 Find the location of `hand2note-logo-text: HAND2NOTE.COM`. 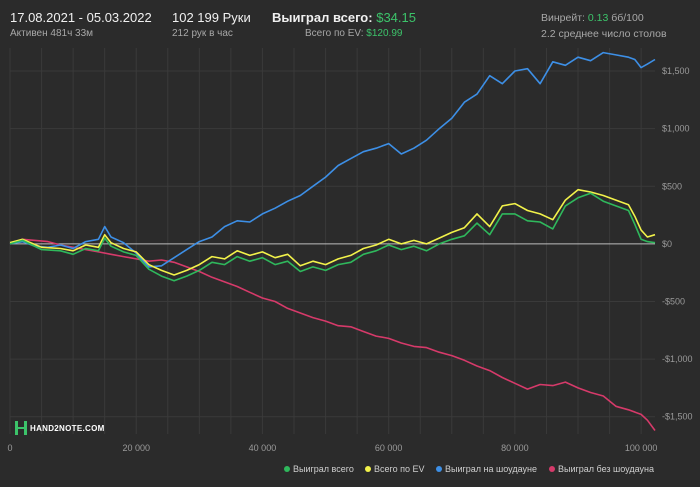

hand2note-logo-text: HAND2NOTE.COM is located at coordinates (67, 428).